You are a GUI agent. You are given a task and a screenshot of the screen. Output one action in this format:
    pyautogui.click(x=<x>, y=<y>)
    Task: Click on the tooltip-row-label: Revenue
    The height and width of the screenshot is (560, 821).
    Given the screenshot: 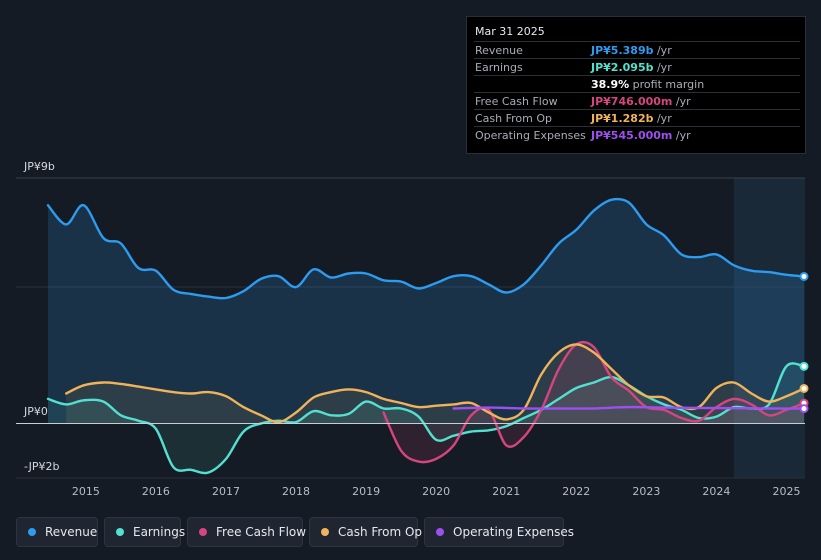 What is the action you would take?
    pyautogui.click(x=499, y=50)
    